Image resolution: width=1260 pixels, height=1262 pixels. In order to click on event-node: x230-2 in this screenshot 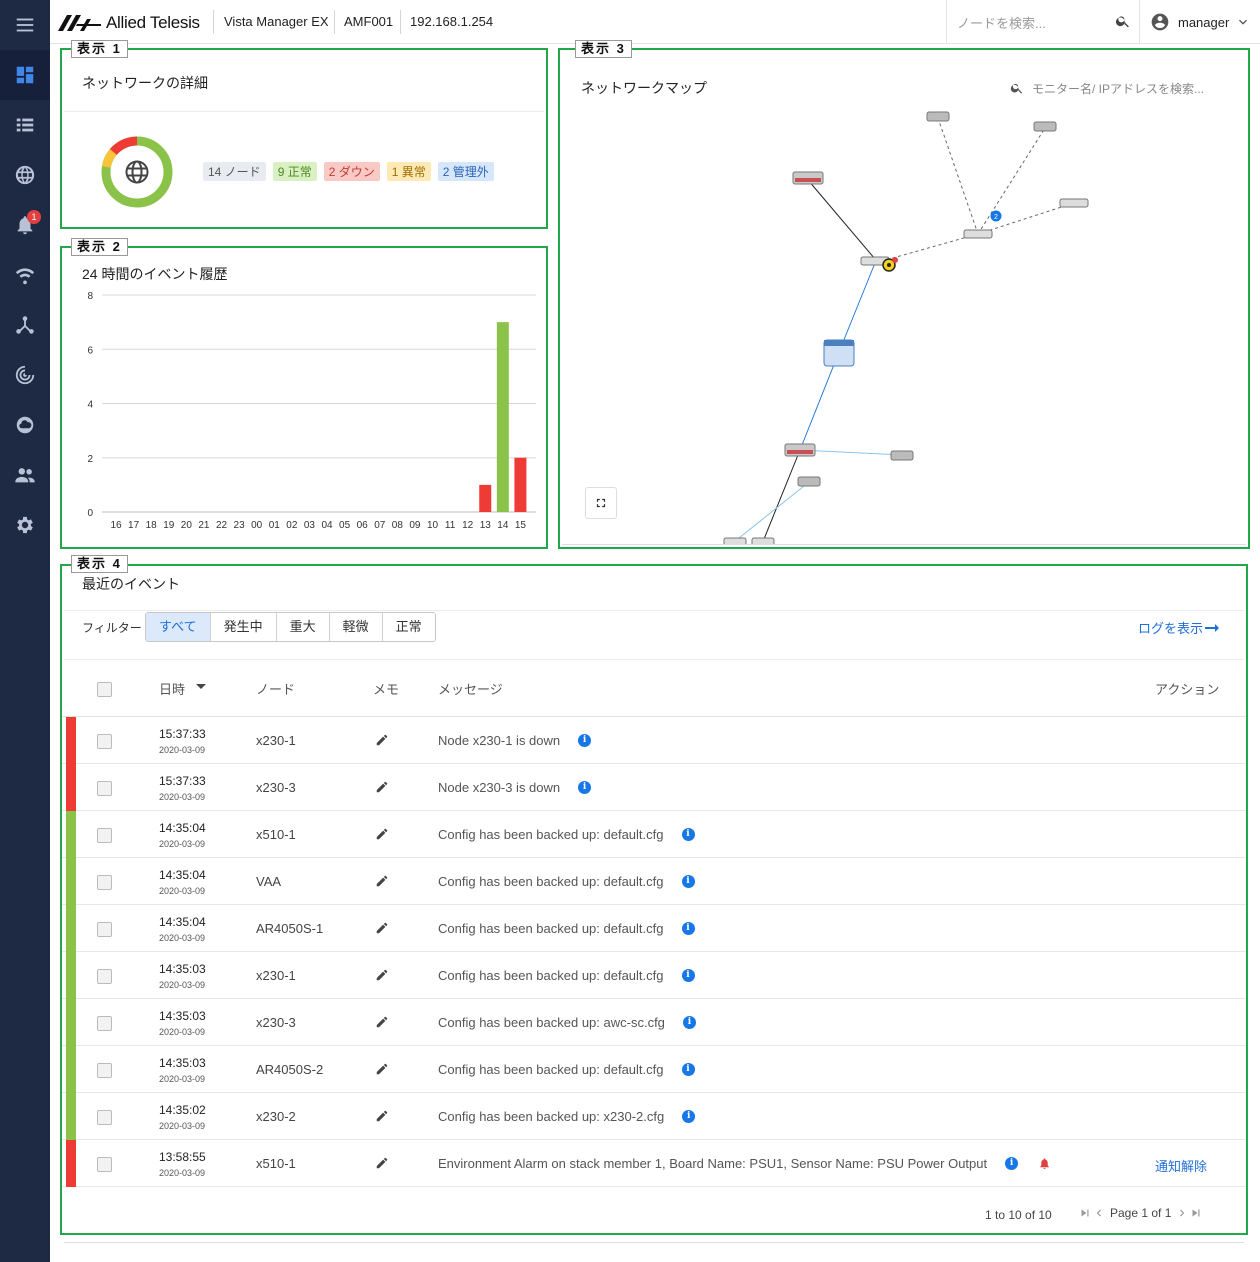, I will do `click(276, 1116)`.